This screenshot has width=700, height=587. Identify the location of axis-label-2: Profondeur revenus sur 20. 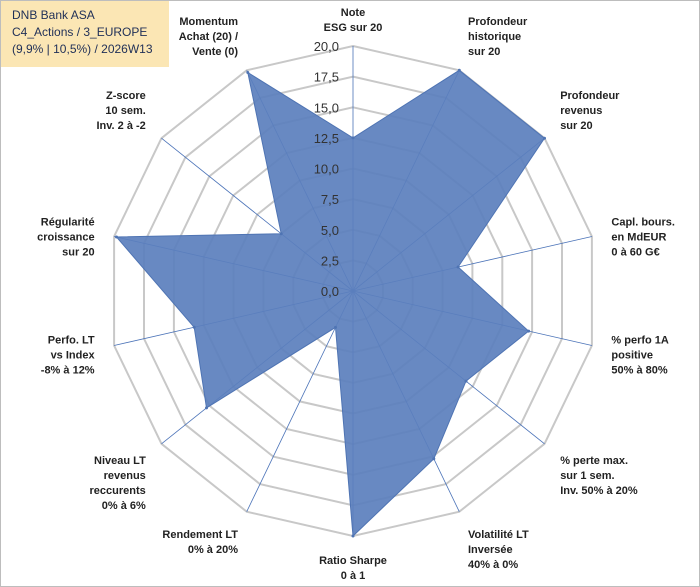
(590, 111).